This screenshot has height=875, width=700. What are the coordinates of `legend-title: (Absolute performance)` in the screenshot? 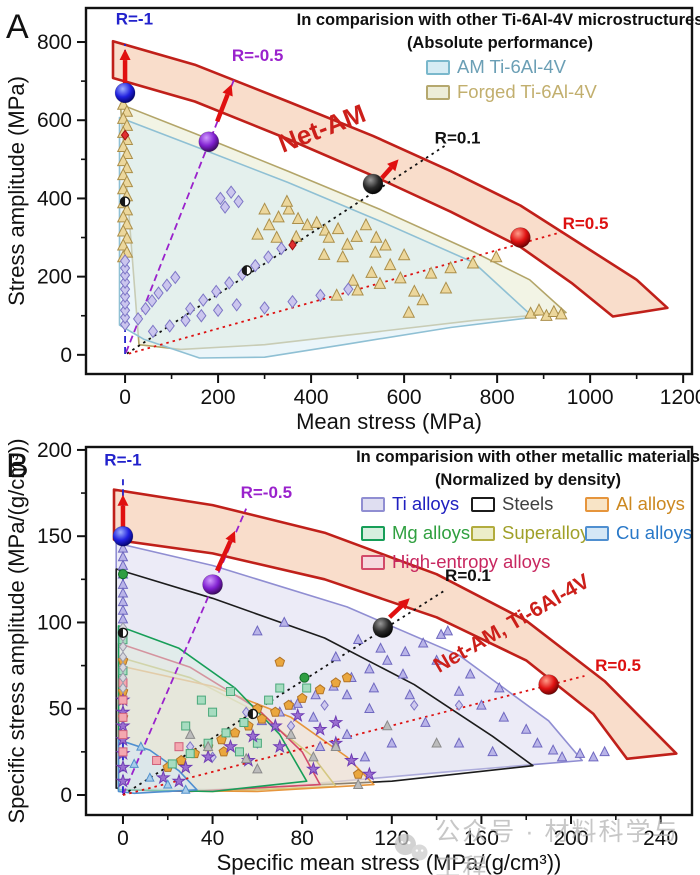 It's located at (500, 43).